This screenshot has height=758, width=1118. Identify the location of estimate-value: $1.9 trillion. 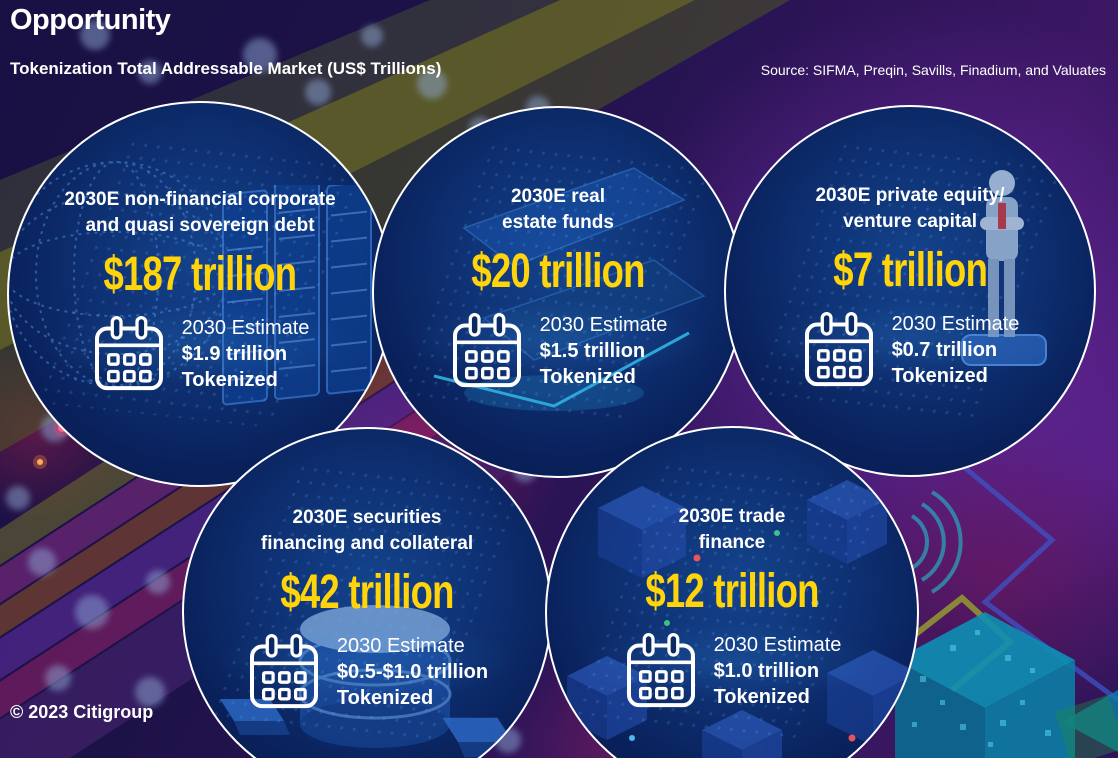
(234, 354).